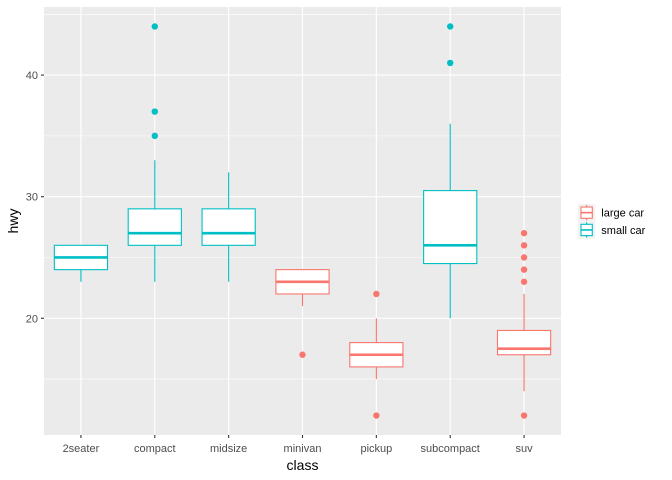  Describe the element at coordinates (524, 324) in the screenshot. I see `box-suv` at that location.